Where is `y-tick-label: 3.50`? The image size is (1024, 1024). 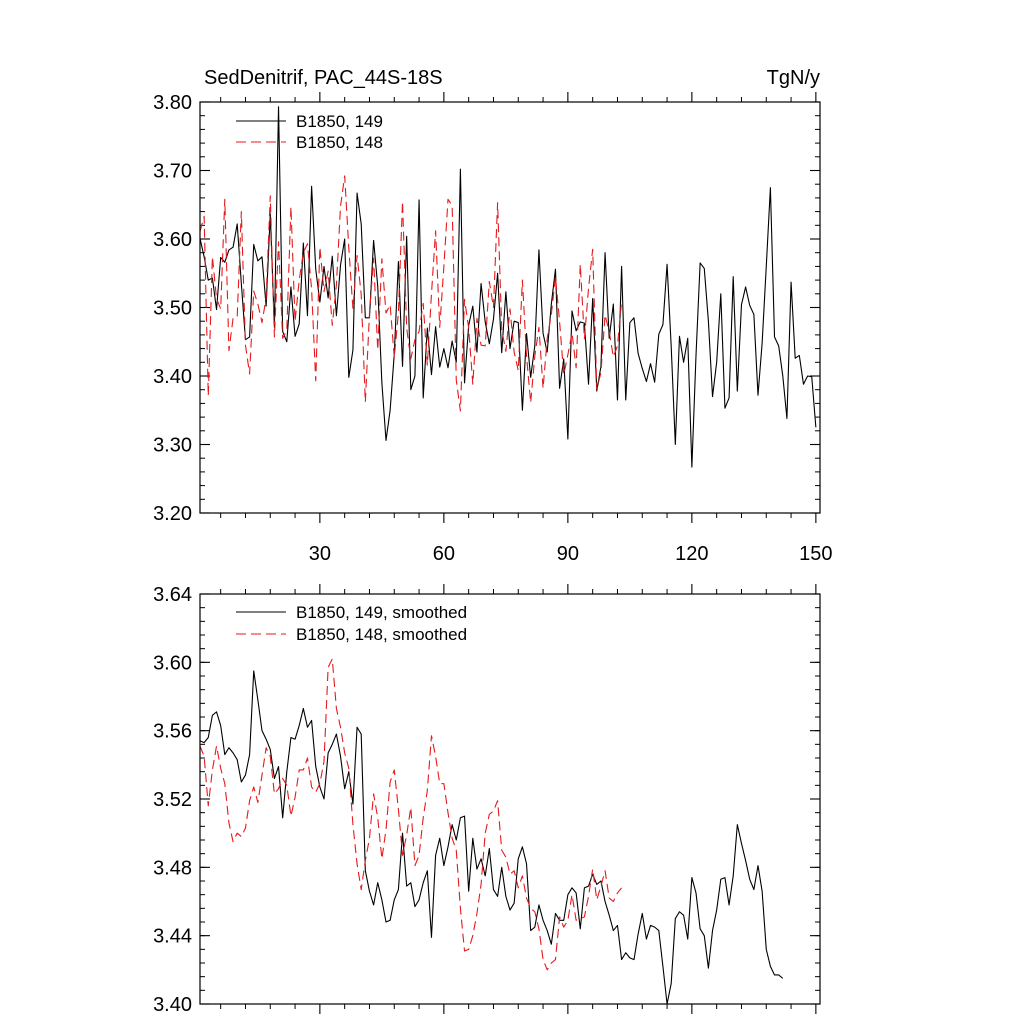 y-tick-label: 3.50 is located at coordinates (172, 309).